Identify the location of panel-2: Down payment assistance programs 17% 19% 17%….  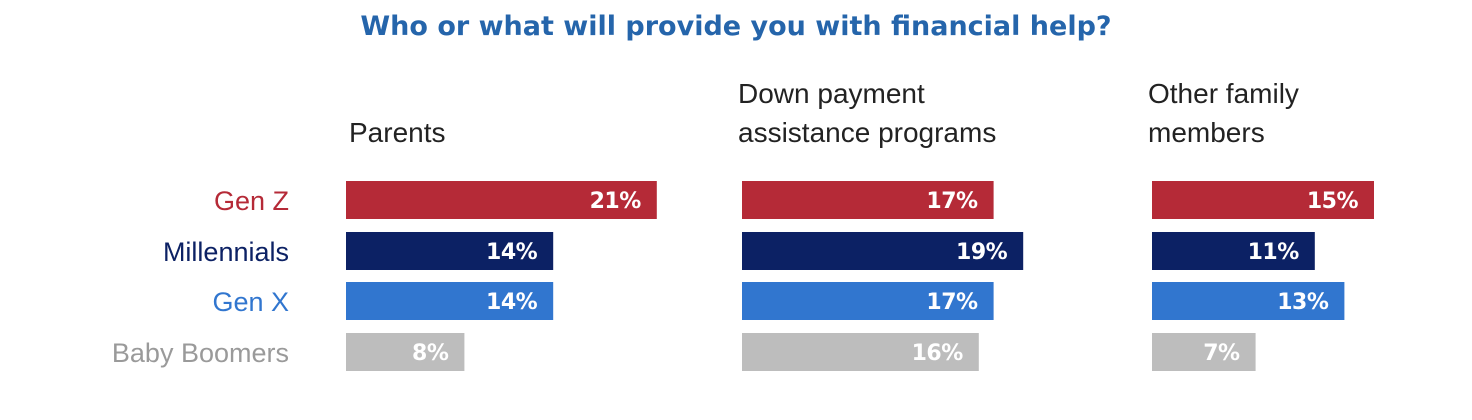
(881, 224).